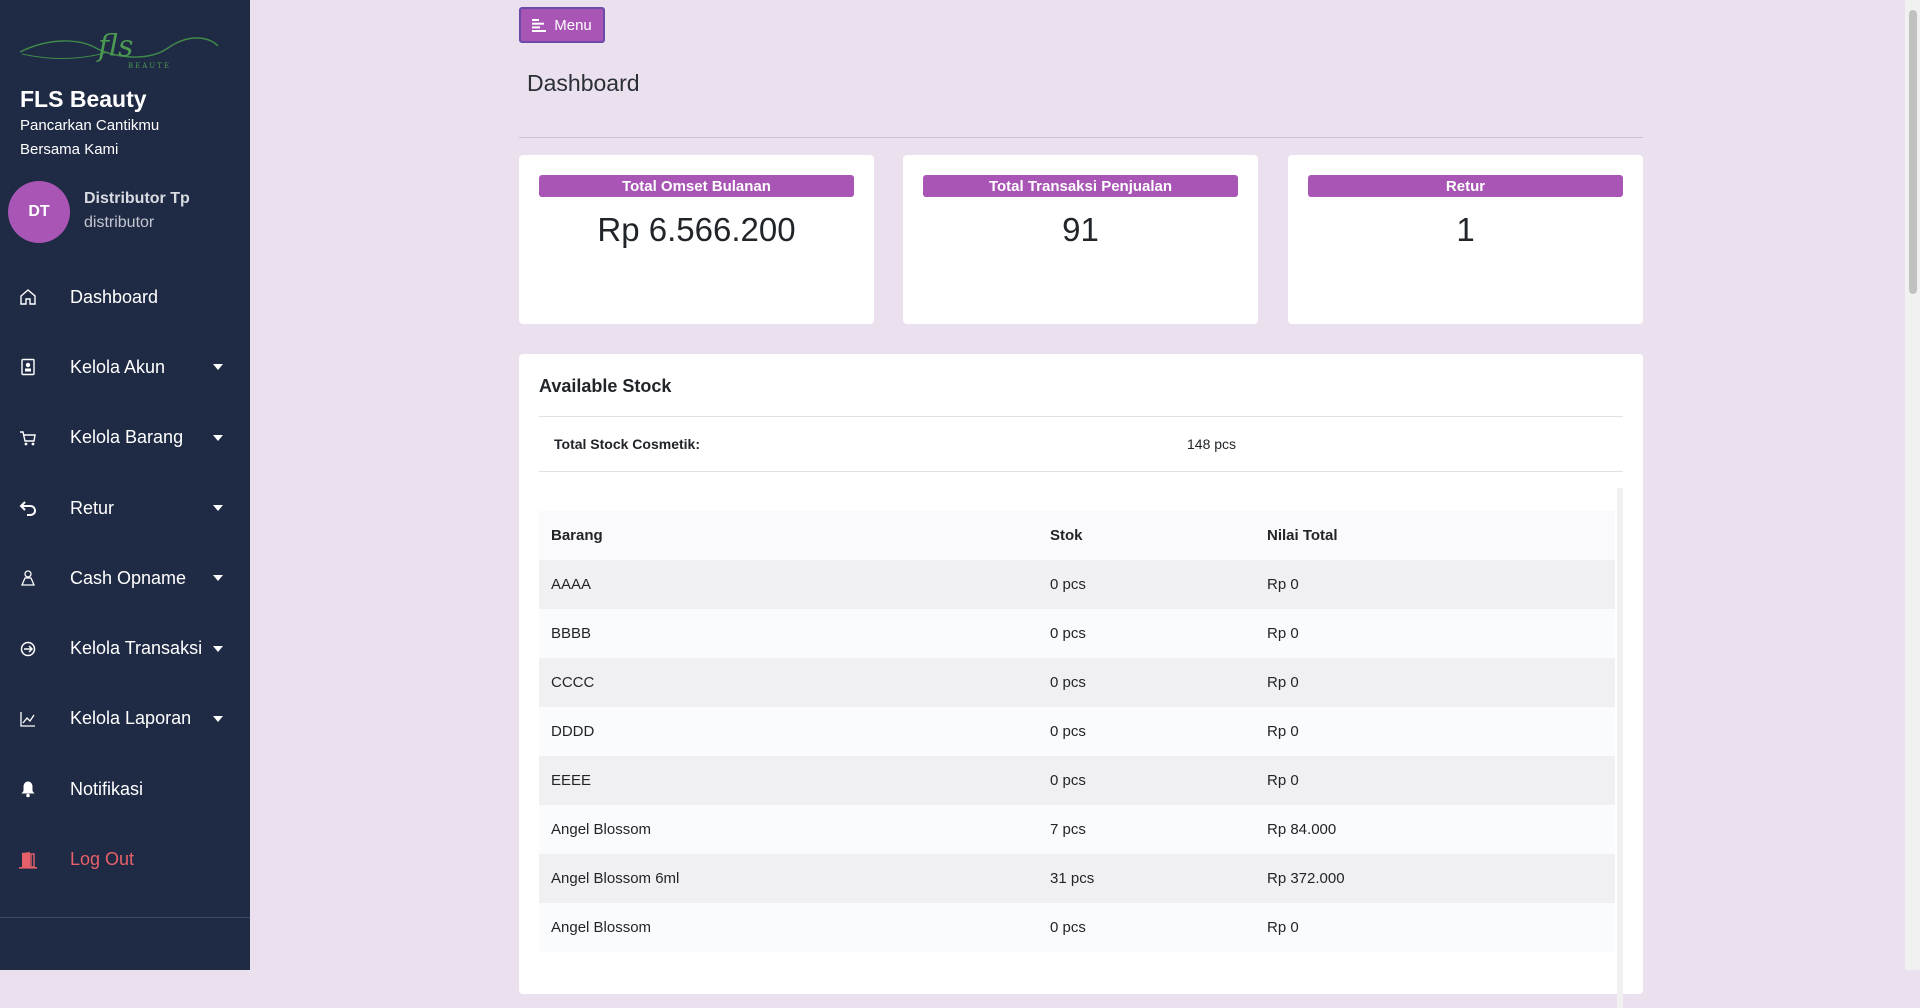  Describe the element at coordinates (573, 25) in the screenshot. I see `menu-button-label: Menu` at that location.